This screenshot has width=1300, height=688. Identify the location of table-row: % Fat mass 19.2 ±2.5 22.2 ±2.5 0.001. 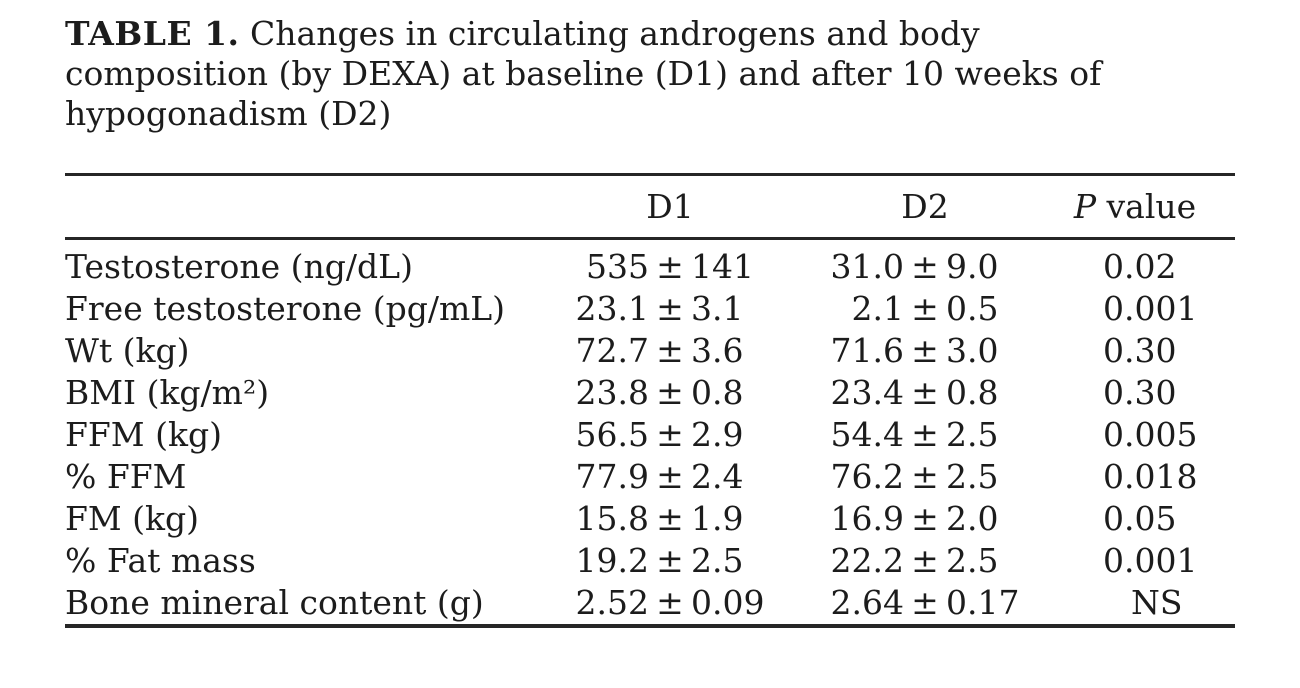
(650, 561).